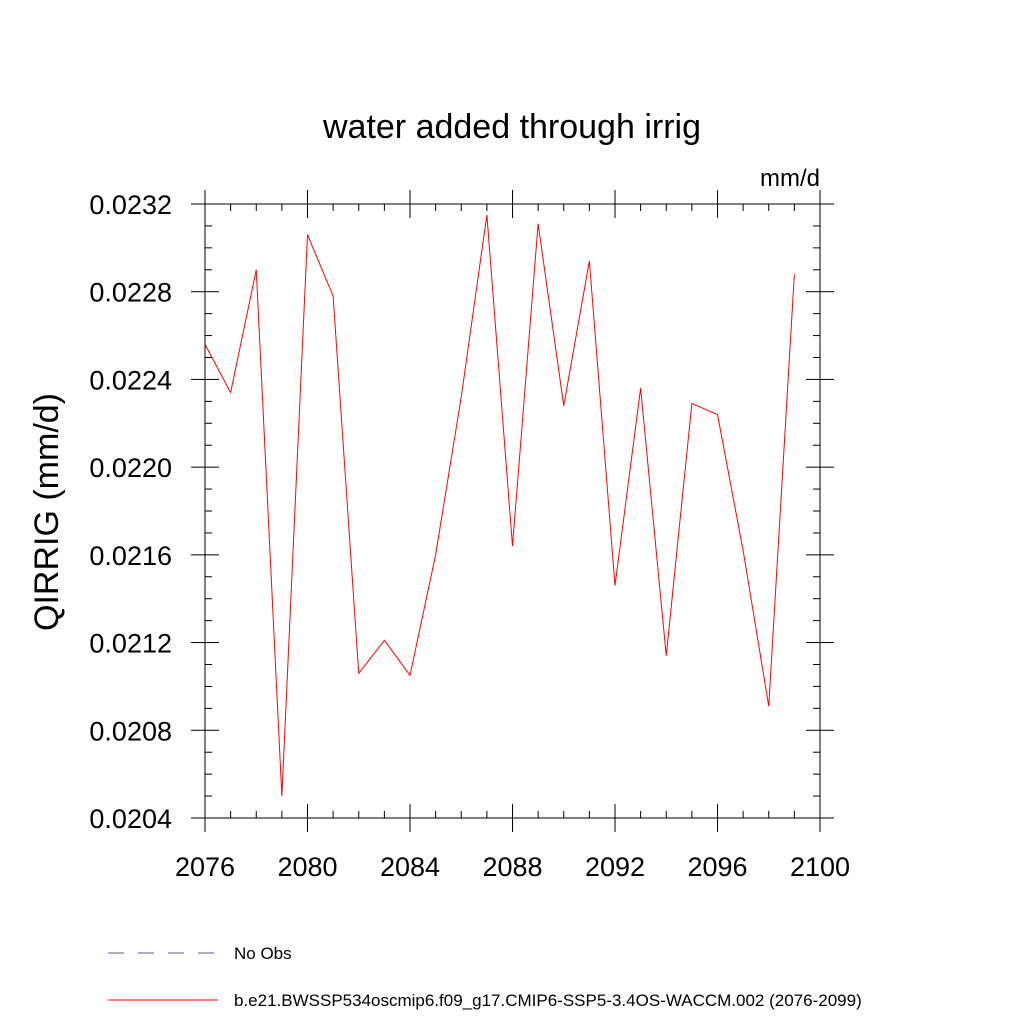  What do you see at coordinates (130, 205) in the screenshot?
I see `y-tick-label: 0.0232` at bounding box center [130, 205].